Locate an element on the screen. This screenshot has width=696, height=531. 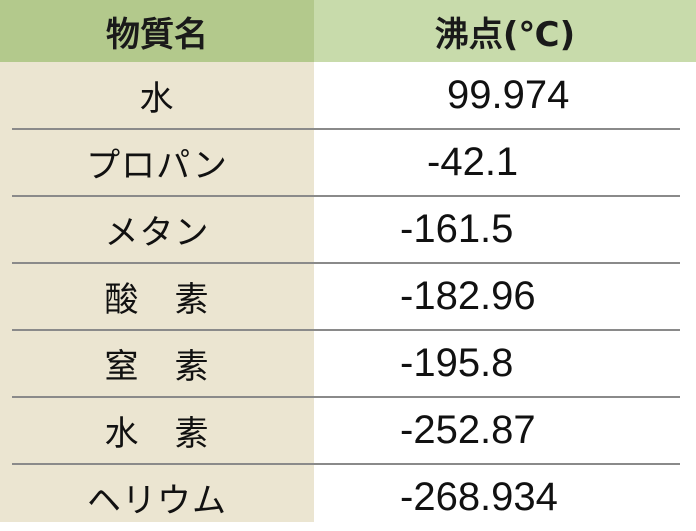
substance-name: 水 is located at coordinates (157, 99).